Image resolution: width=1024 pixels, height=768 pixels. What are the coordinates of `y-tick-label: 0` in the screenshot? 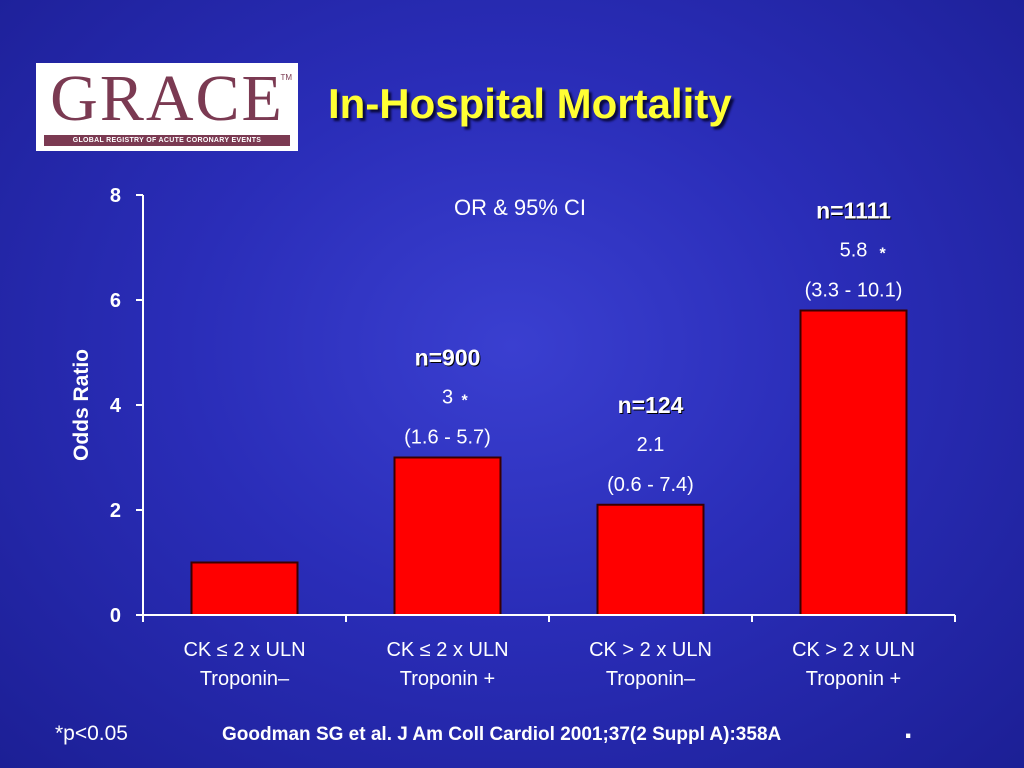 It's located at (115, 616).